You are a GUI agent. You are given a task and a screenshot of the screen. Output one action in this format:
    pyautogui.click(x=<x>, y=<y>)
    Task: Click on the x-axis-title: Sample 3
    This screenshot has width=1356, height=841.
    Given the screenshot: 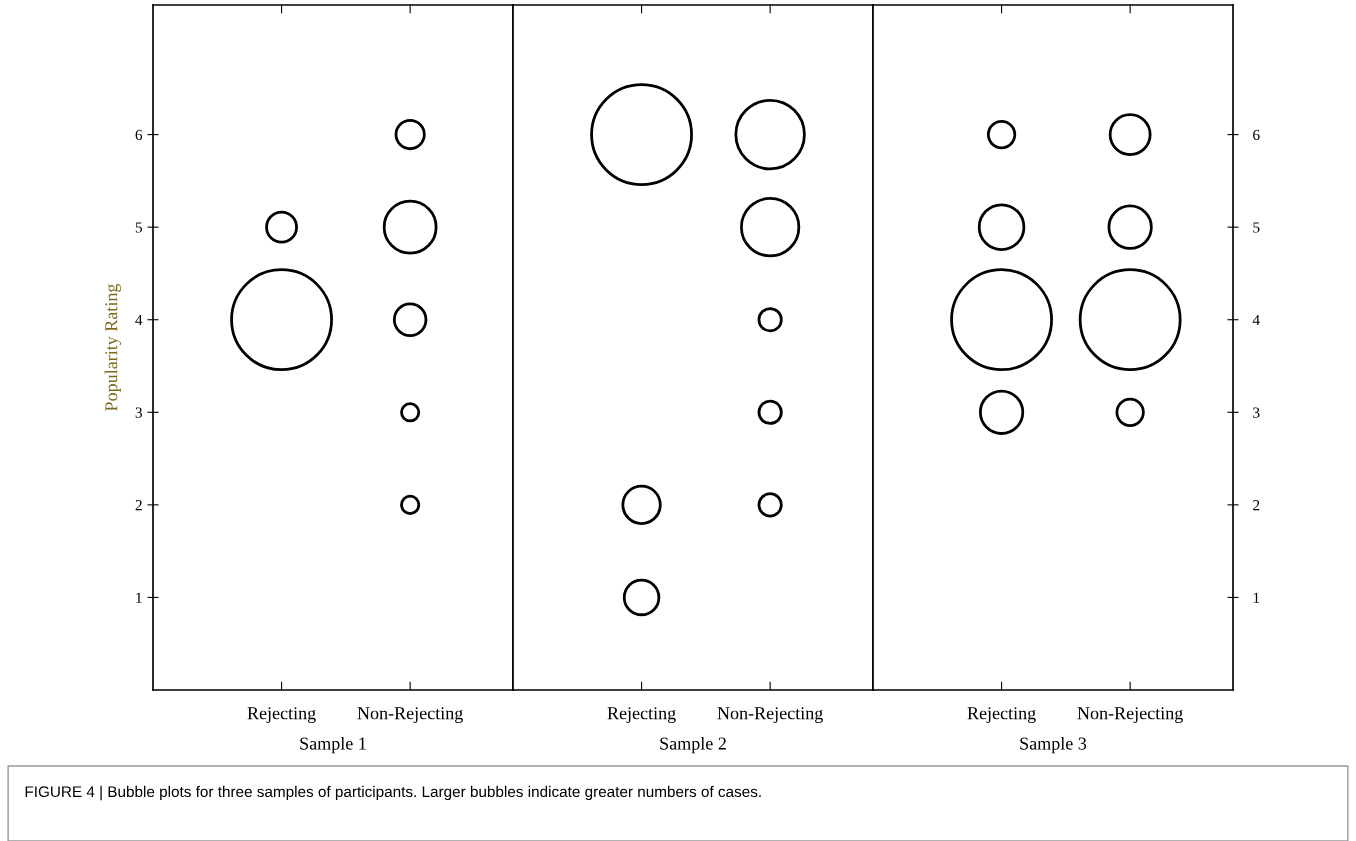 What is the action you would take?
    pyautogui.click(x=1053, y=745)
    